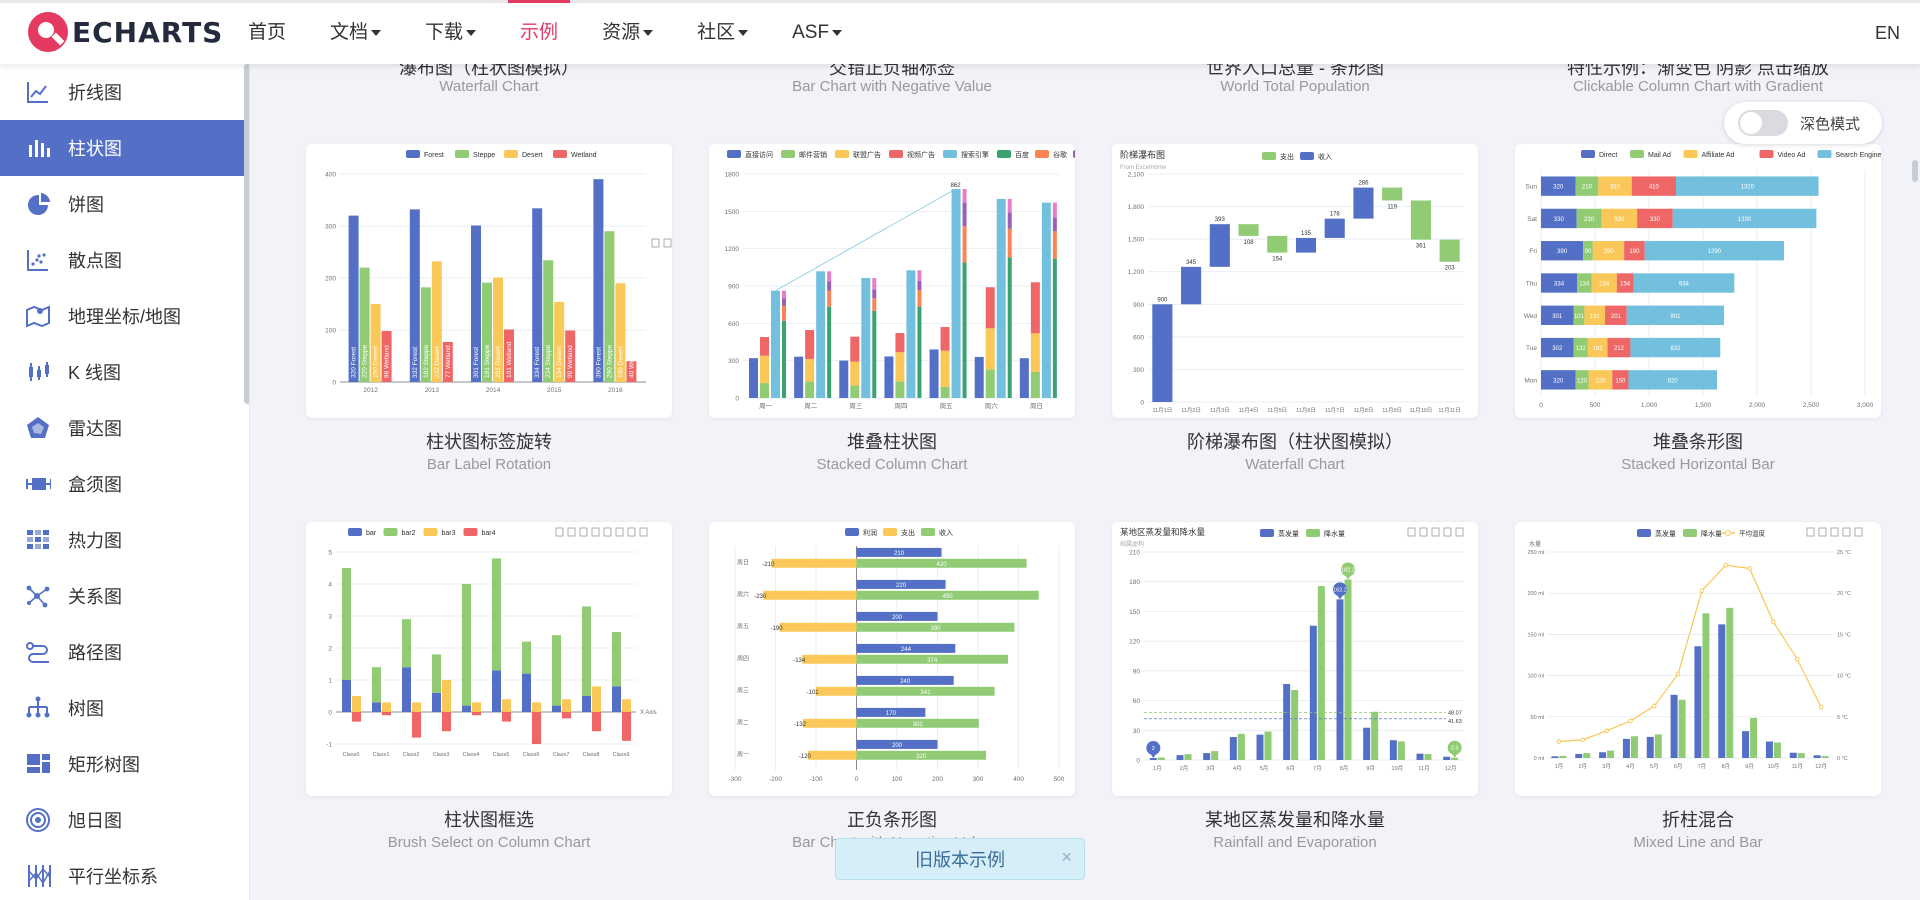 Image resolution: width=1920 pixels, height=900 pixels. I want to click on line-series, so click(1690, 653).